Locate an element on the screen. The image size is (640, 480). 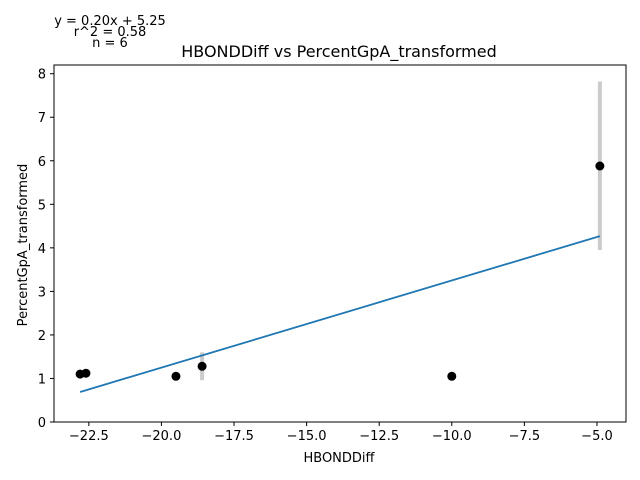
y-tick-label-3: 3 is located at coordinates (42, 292).